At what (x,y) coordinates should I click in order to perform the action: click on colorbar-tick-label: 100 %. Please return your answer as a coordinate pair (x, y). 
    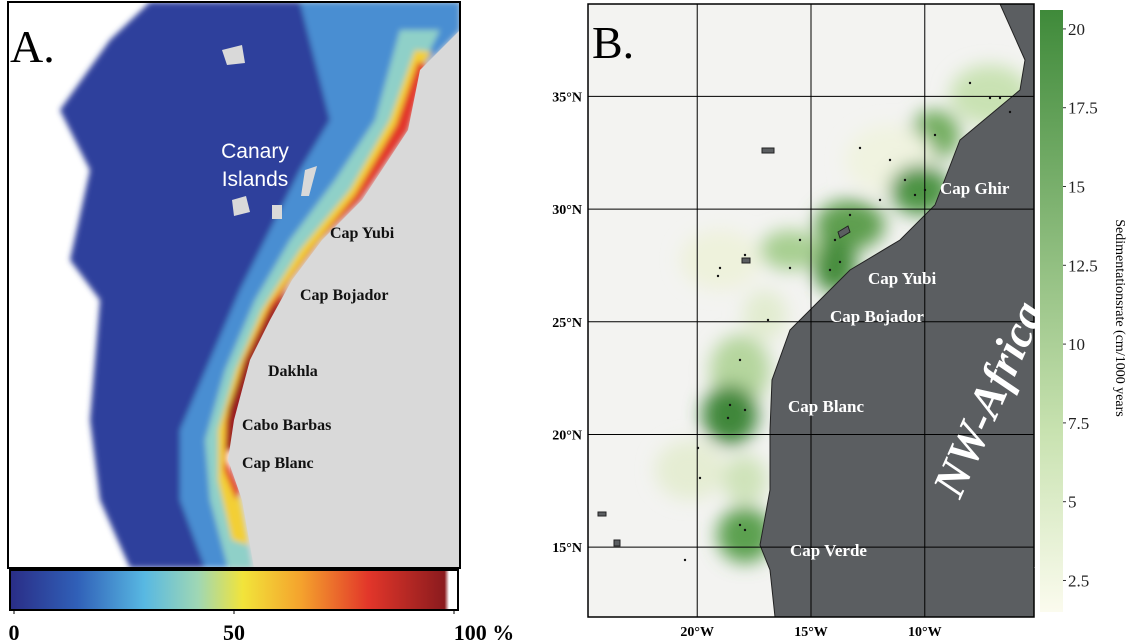
    Looking at the image, I should click on (484, 632).